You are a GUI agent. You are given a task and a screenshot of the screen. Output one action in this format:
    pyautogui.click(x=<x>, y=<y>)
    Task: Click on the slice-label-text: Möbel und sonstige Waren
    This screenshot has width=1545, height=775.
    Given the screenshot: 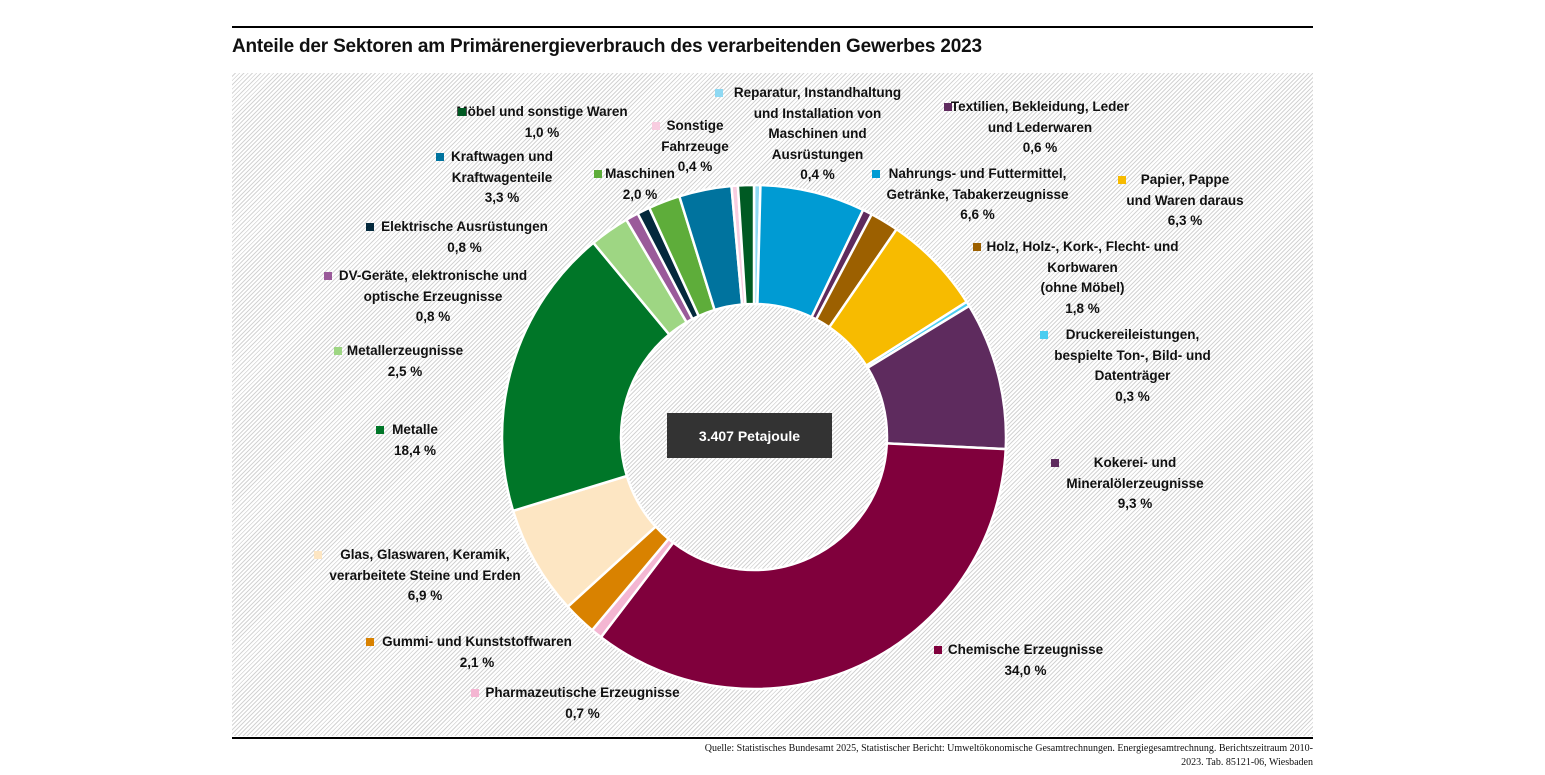 What is the action you would take?
    pyautogui.click(x=542, y=111)
    